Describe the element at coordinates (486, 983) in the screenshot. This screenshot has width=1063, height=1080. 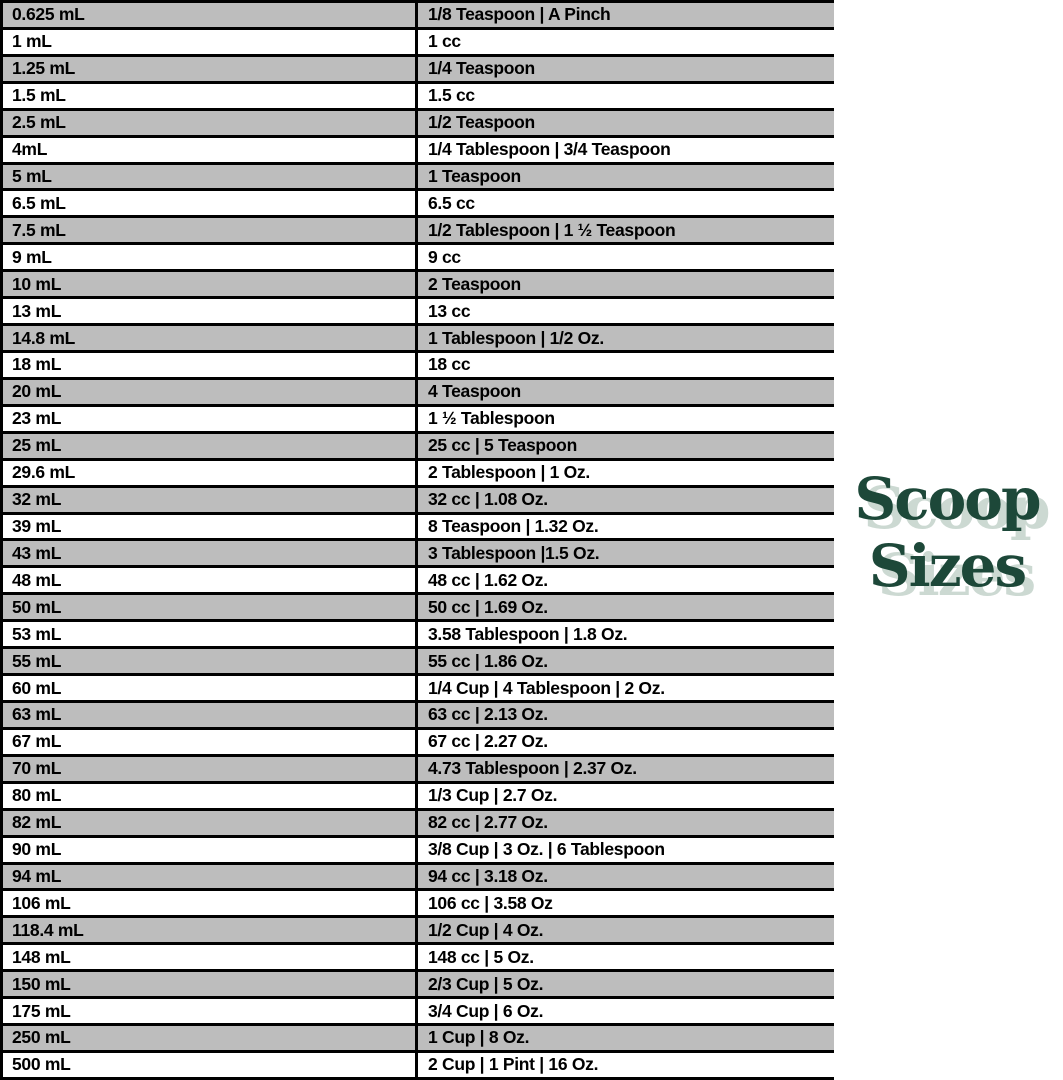
I see `conversion-cell: 2/3 Cup | 5 Oz.` at that location.